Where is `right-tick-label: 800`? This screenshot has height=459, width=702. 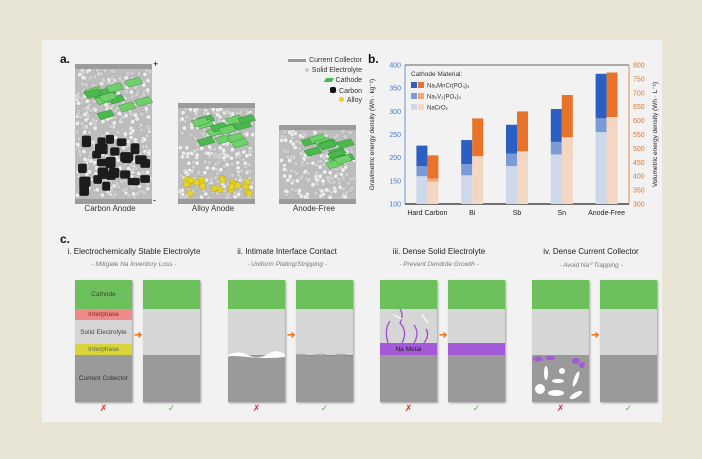 right-tick-label: 800 is located at coordinates (639, 66).